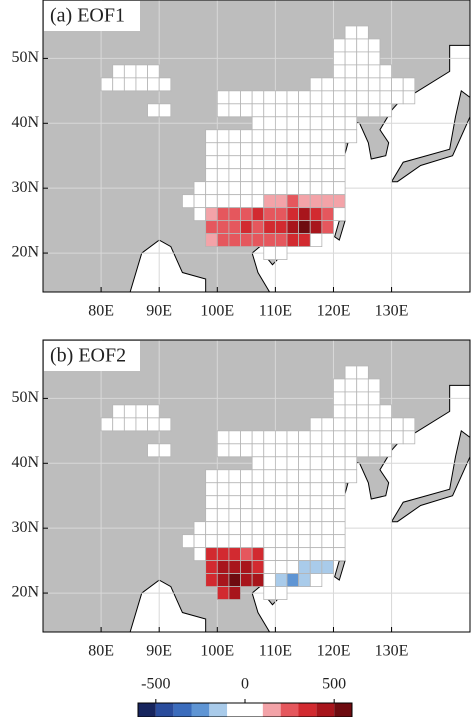 Image resolution: width=474 pixels, height=717 pixels. What do you see at coordinates (275, 311) in the screenshot?
I see `lon-tick-label: 110E` at bounding box center [275, 311].